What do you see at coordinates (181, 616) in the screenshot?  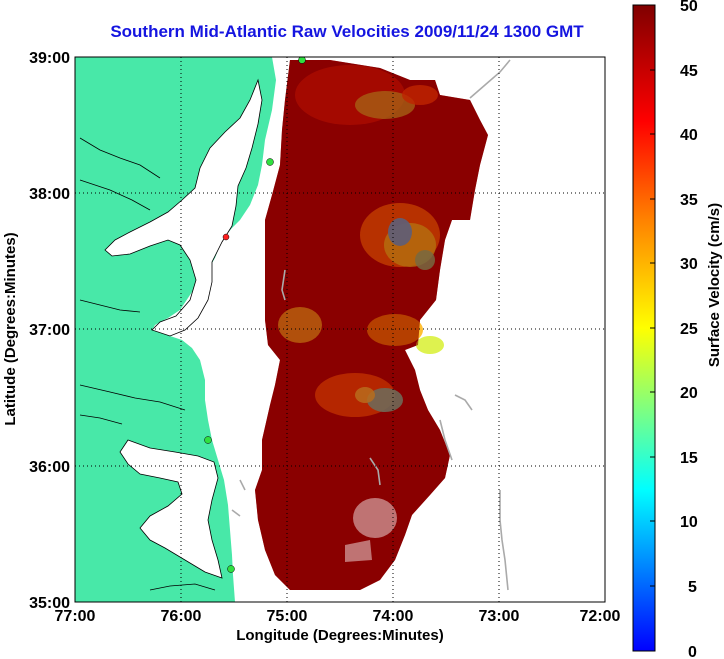 I see `x-tick-label: 76:00` at bounding box center [181, 616].